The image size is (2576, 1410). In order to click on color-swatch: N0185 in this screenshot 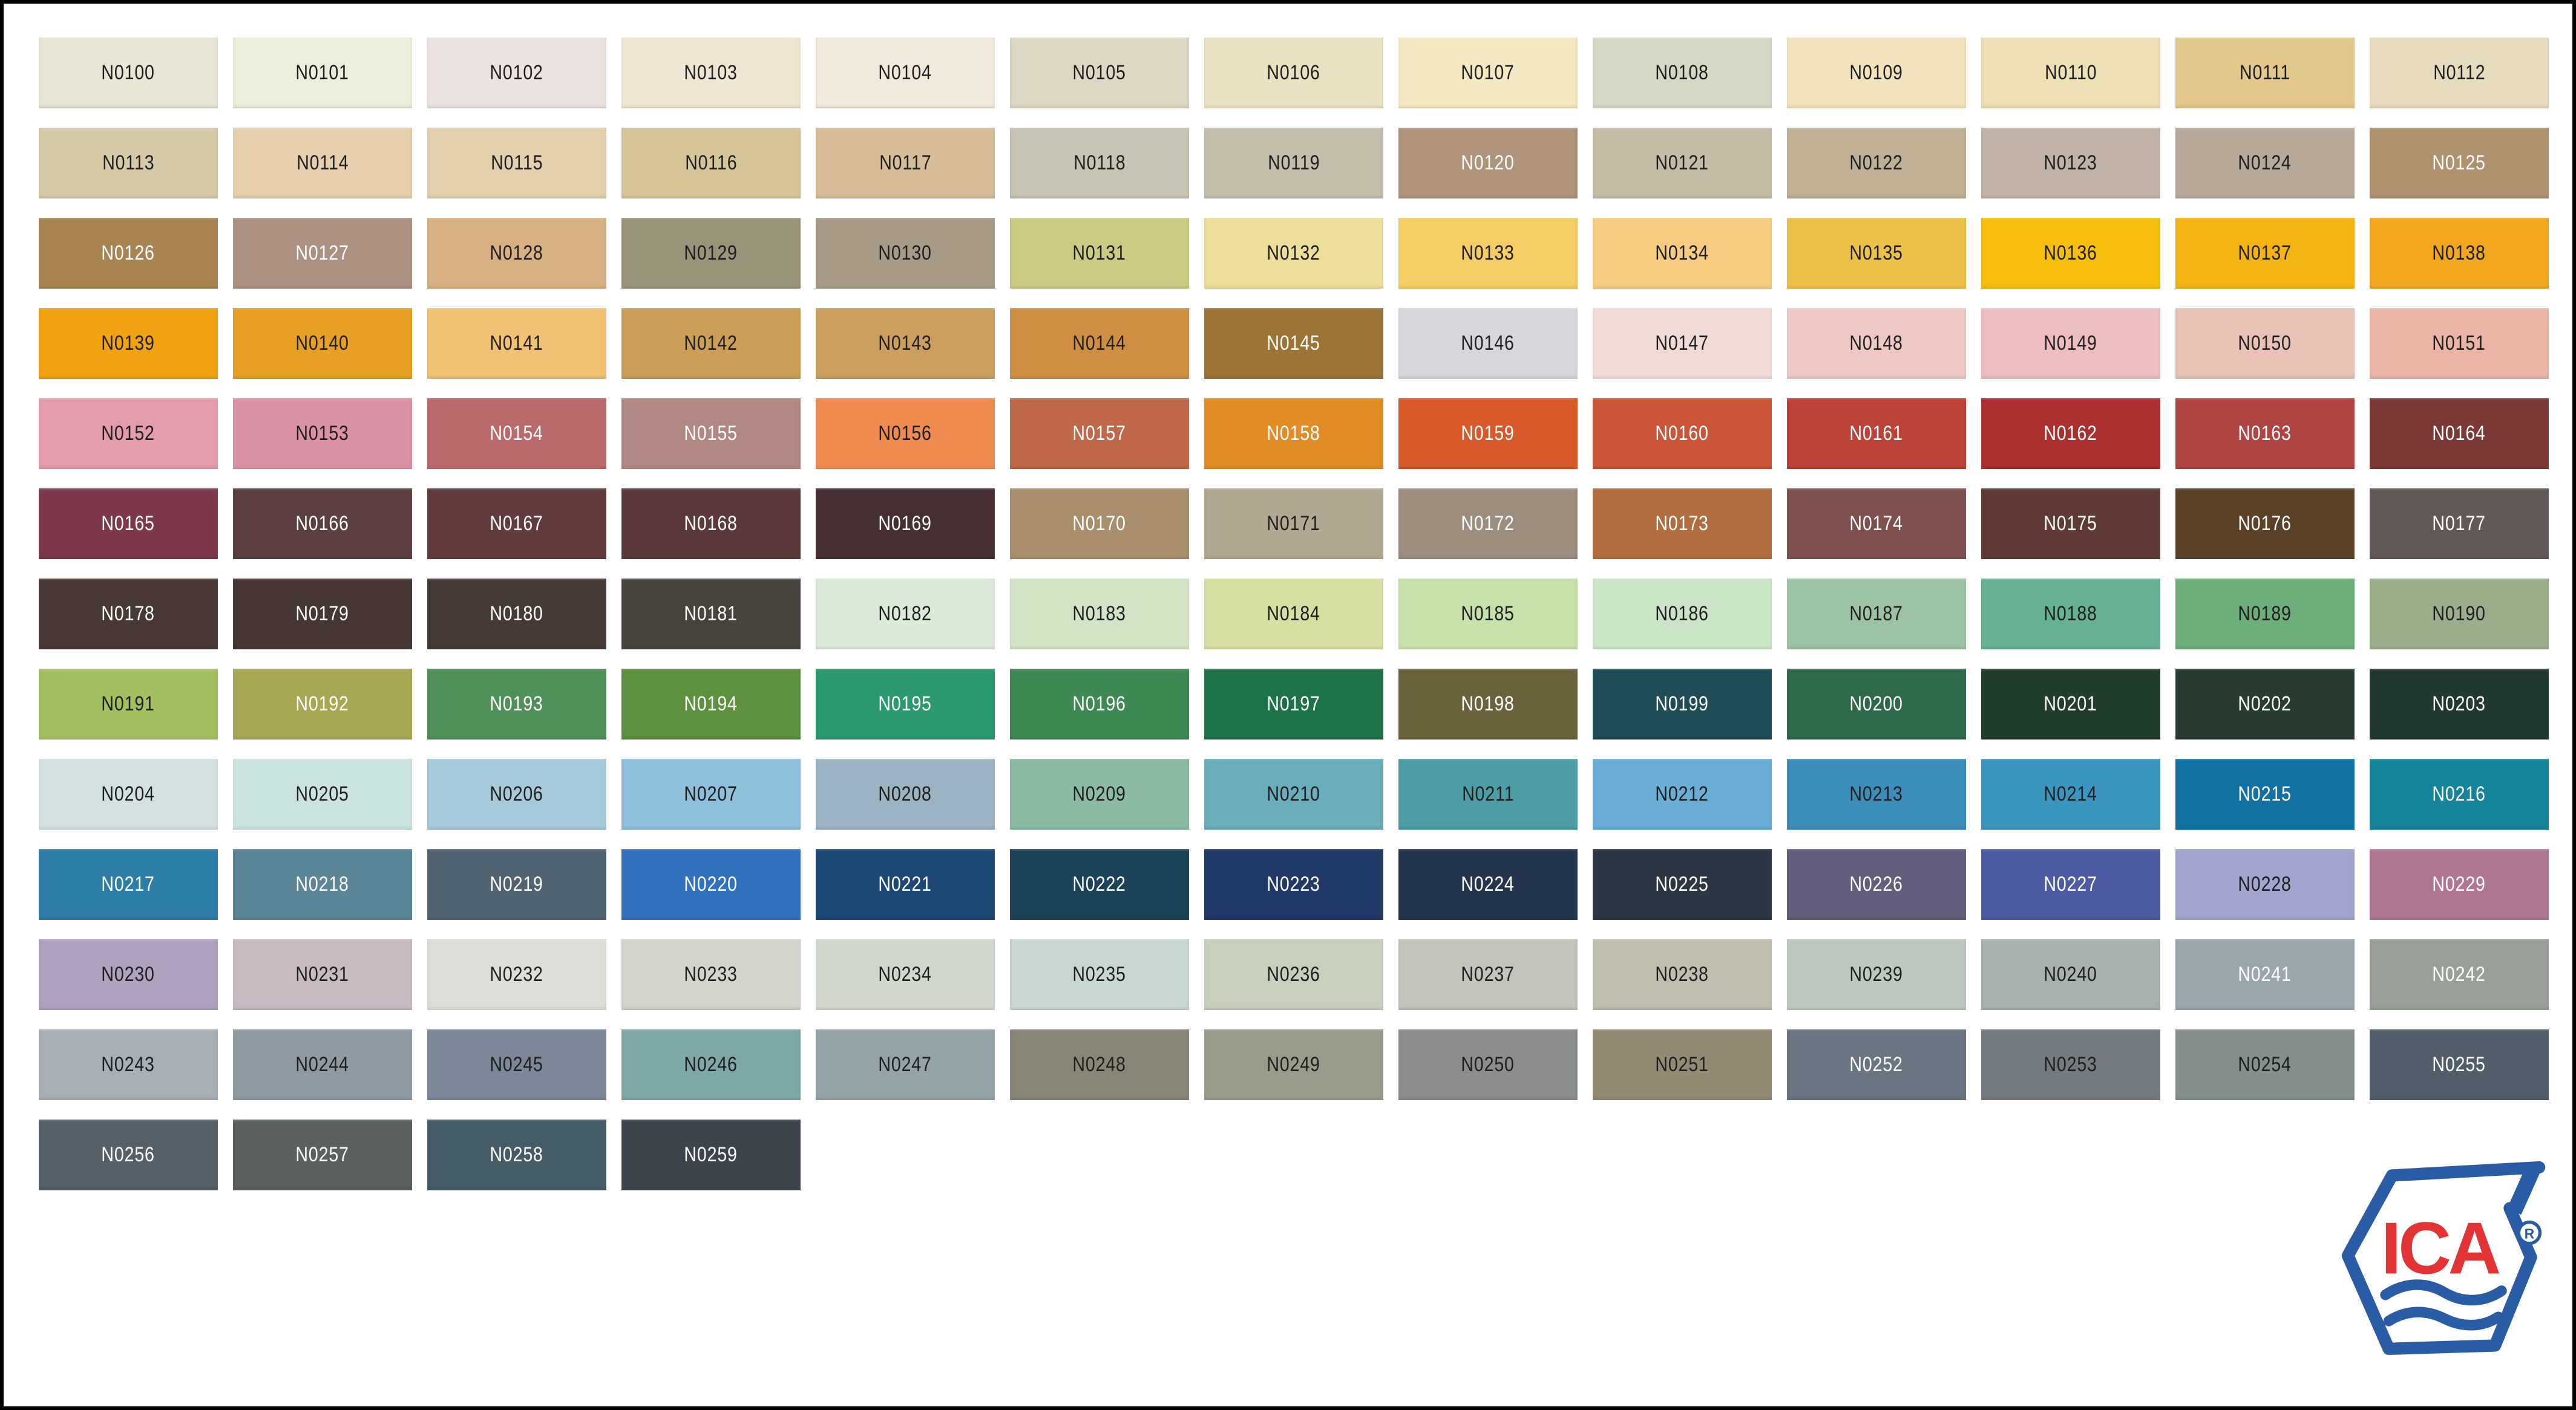, I will do `click(1488, 614)`.